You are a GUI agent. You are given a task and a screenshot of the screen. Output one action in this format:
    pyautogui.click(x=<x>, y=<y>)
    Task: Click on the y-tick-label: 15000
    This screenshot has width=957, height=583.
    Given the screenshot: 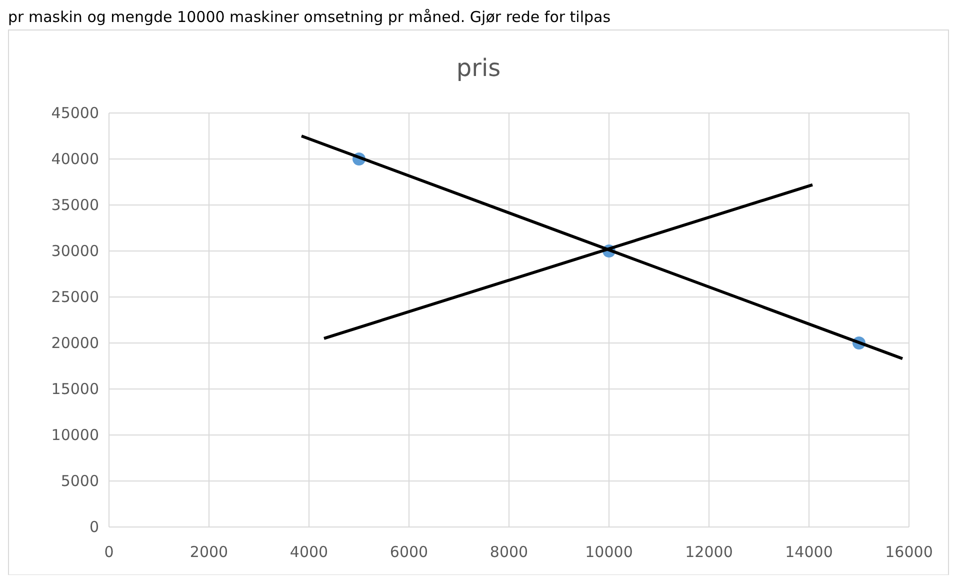 What is the action you would take?
    pyautogui.click(x=75, y=389)
    